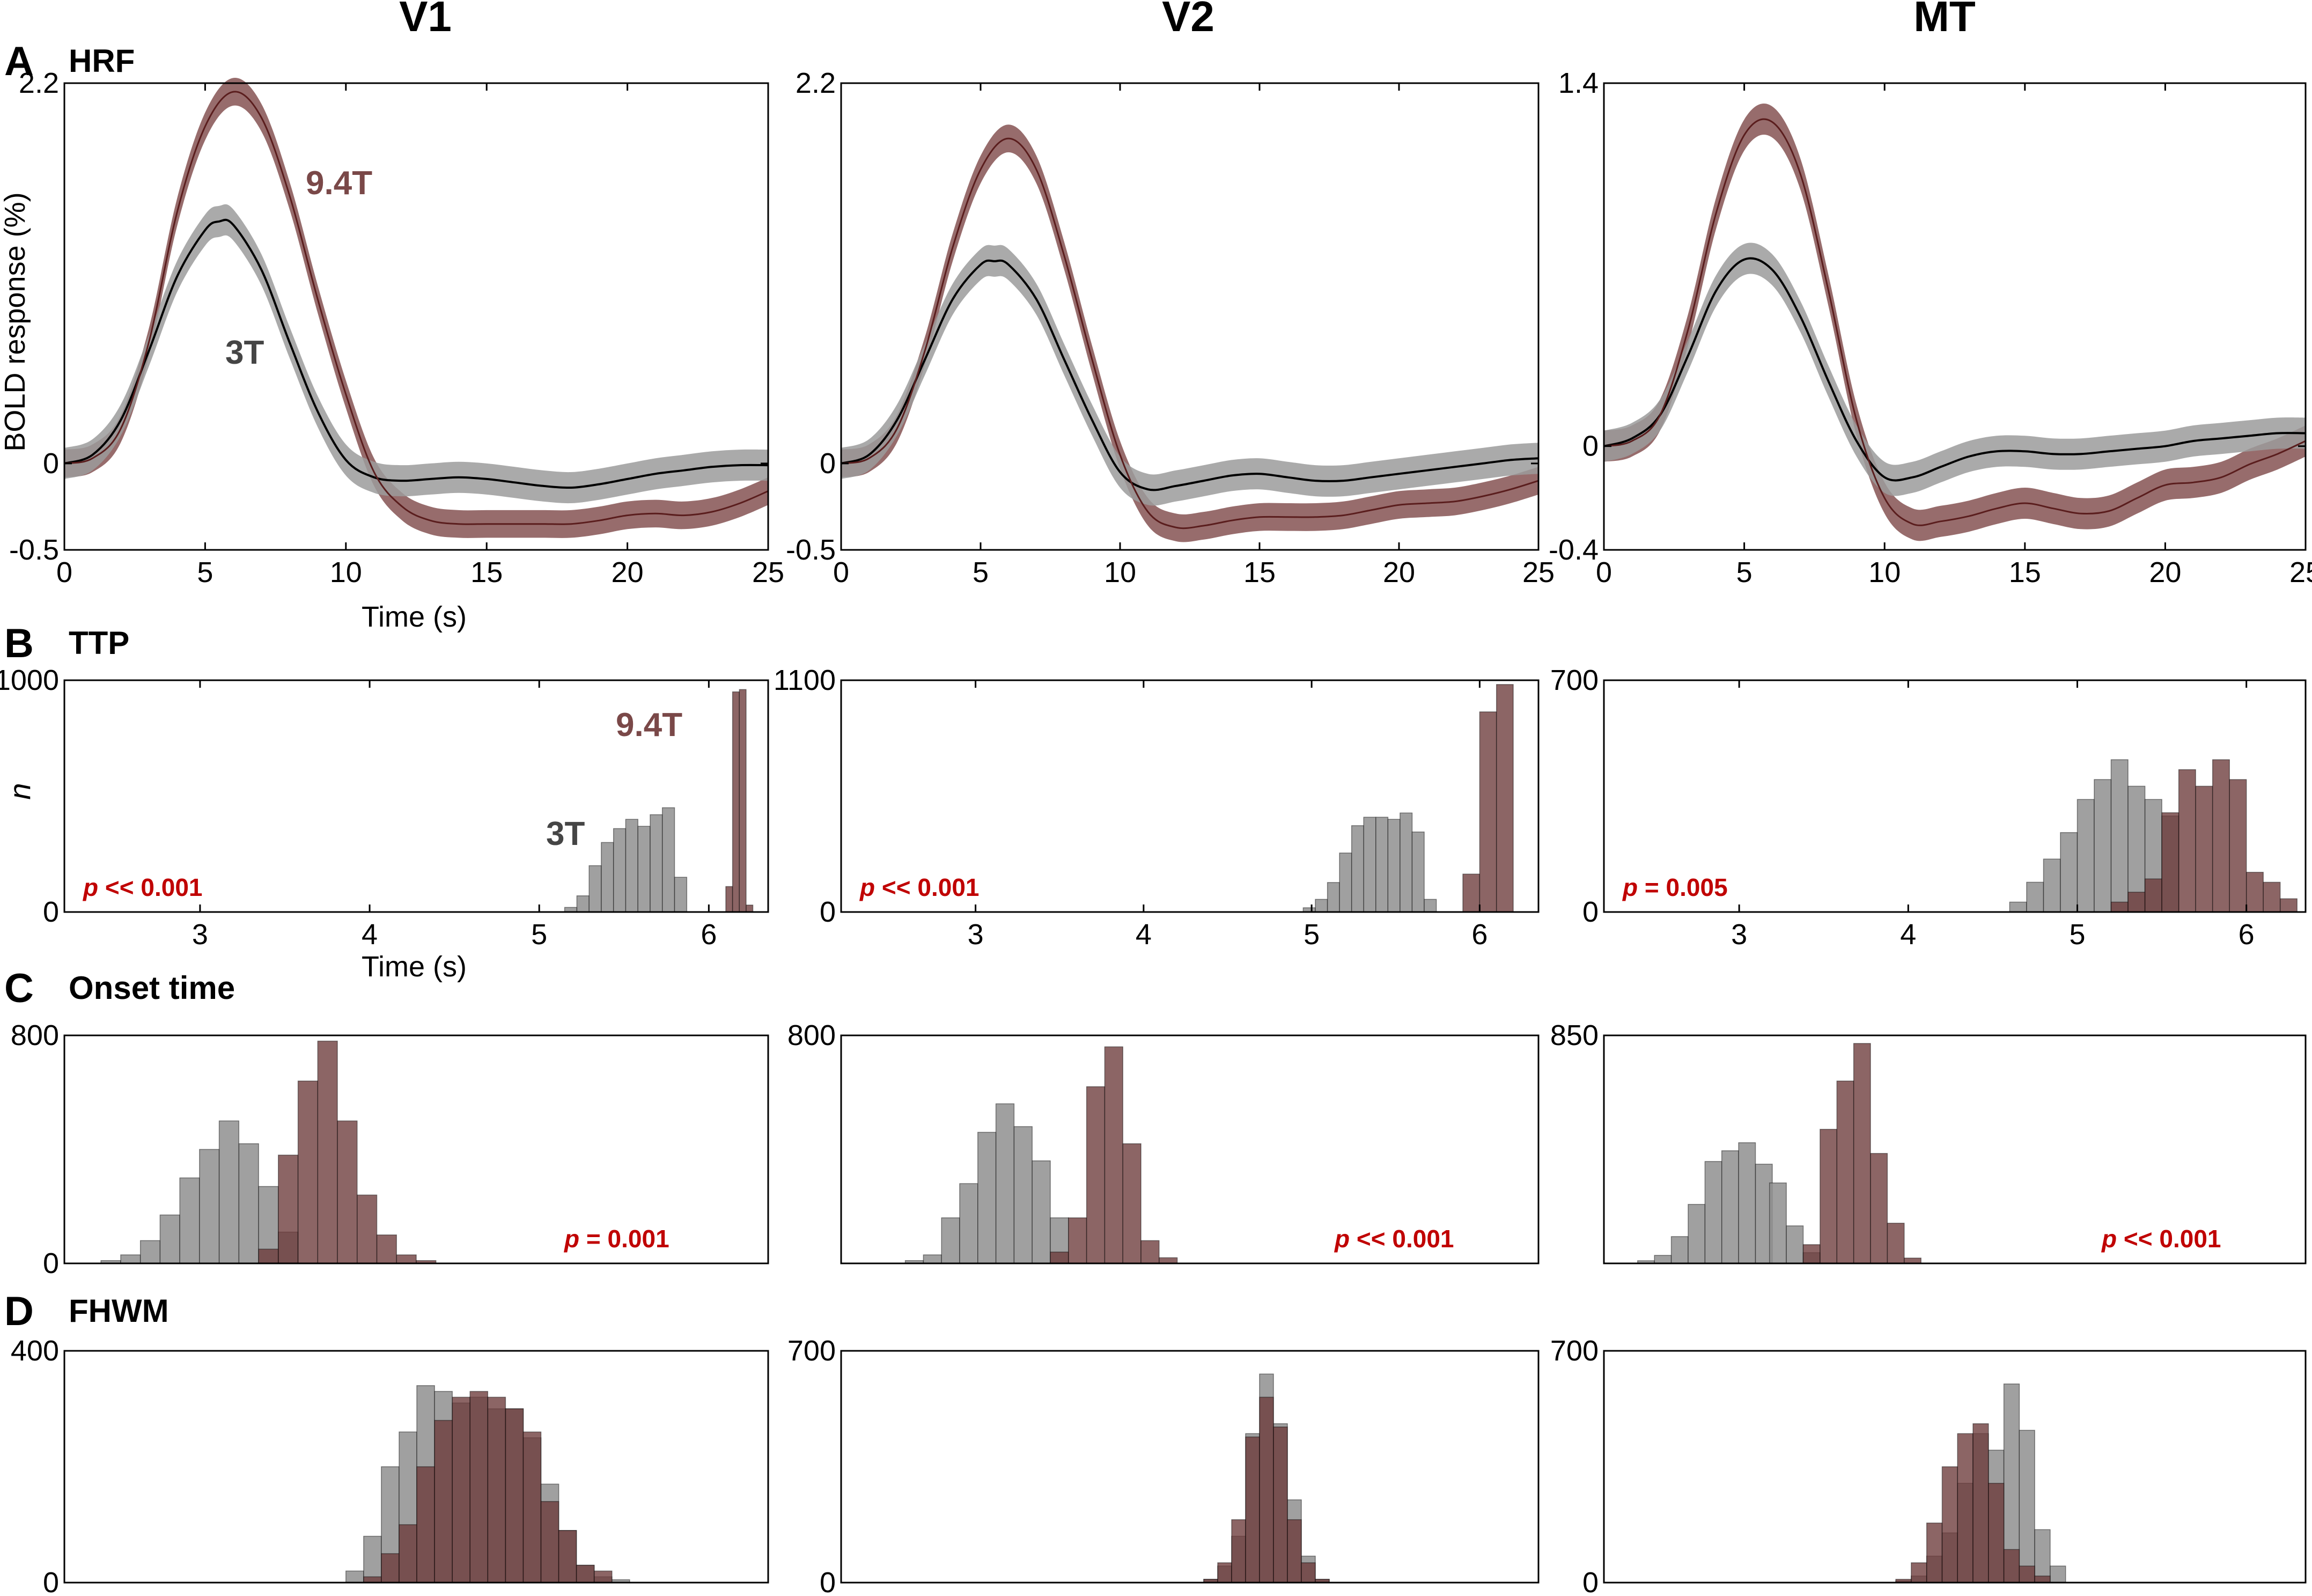 The height and width of the screenshot is (1596, 2312). Describe the element at coordinates (19, 61) in the screenshot. I see `panel-letter-a: A` at that location.